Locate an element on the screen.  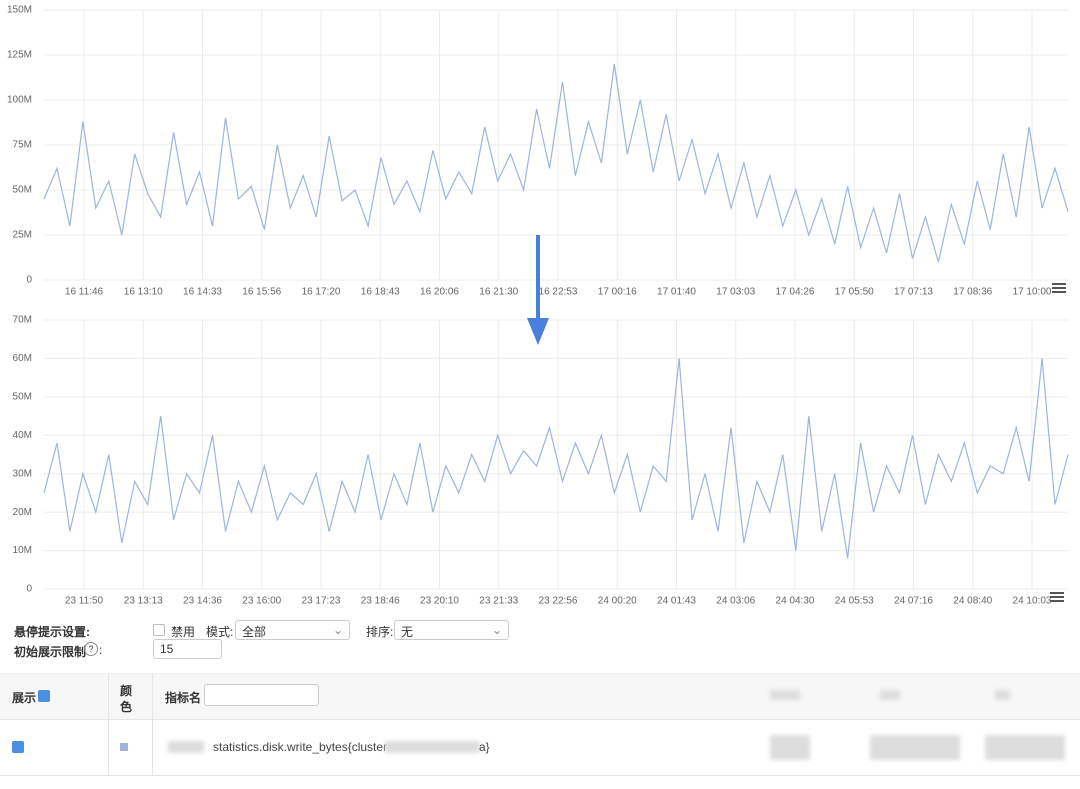
x-tick-label: 16 17:20 is located at coordinates (321, 292).